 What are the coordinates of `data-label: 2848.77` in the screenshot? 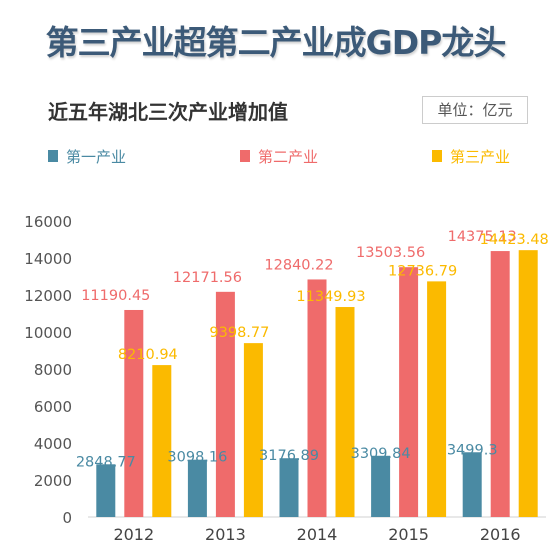 It's located at (106, 462).